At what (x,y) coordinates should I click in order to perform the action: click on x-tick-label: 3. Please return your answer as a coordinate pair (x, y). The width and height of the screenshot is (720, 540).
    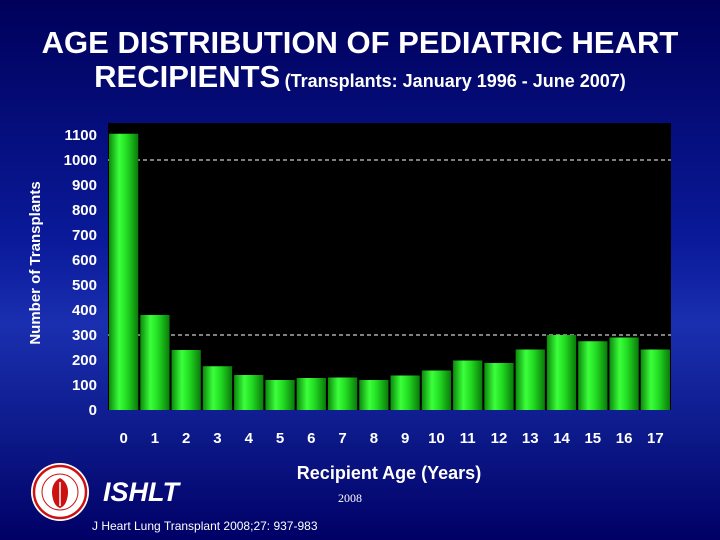
    Looking at the image, I should click on (217, 438).